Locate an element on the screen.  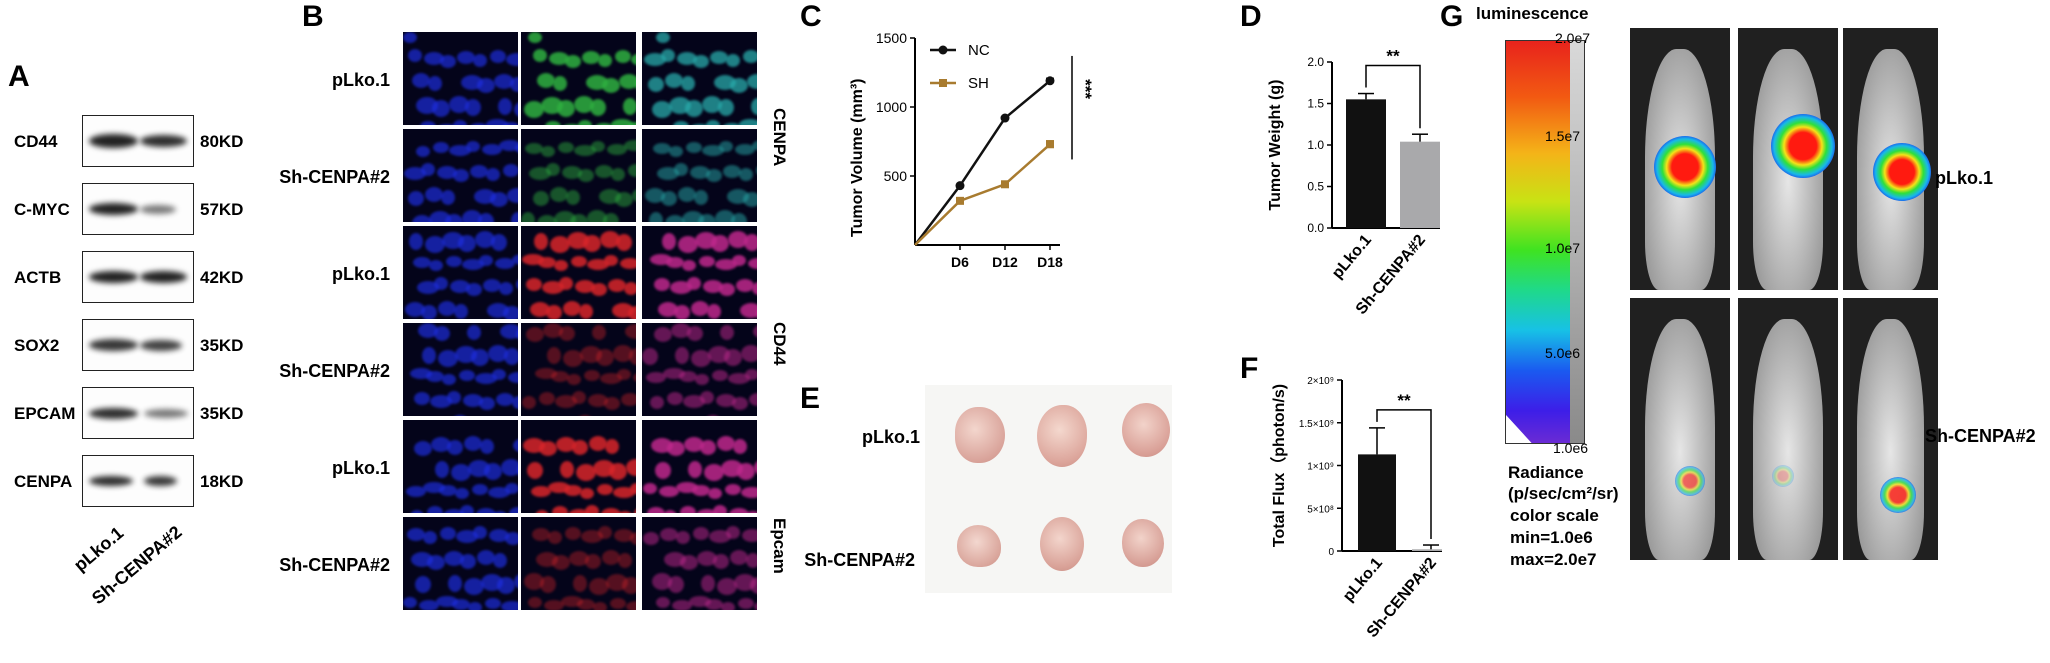
y-axis-label: Tumor Weight (g) is located at coordinates (1275, 145).